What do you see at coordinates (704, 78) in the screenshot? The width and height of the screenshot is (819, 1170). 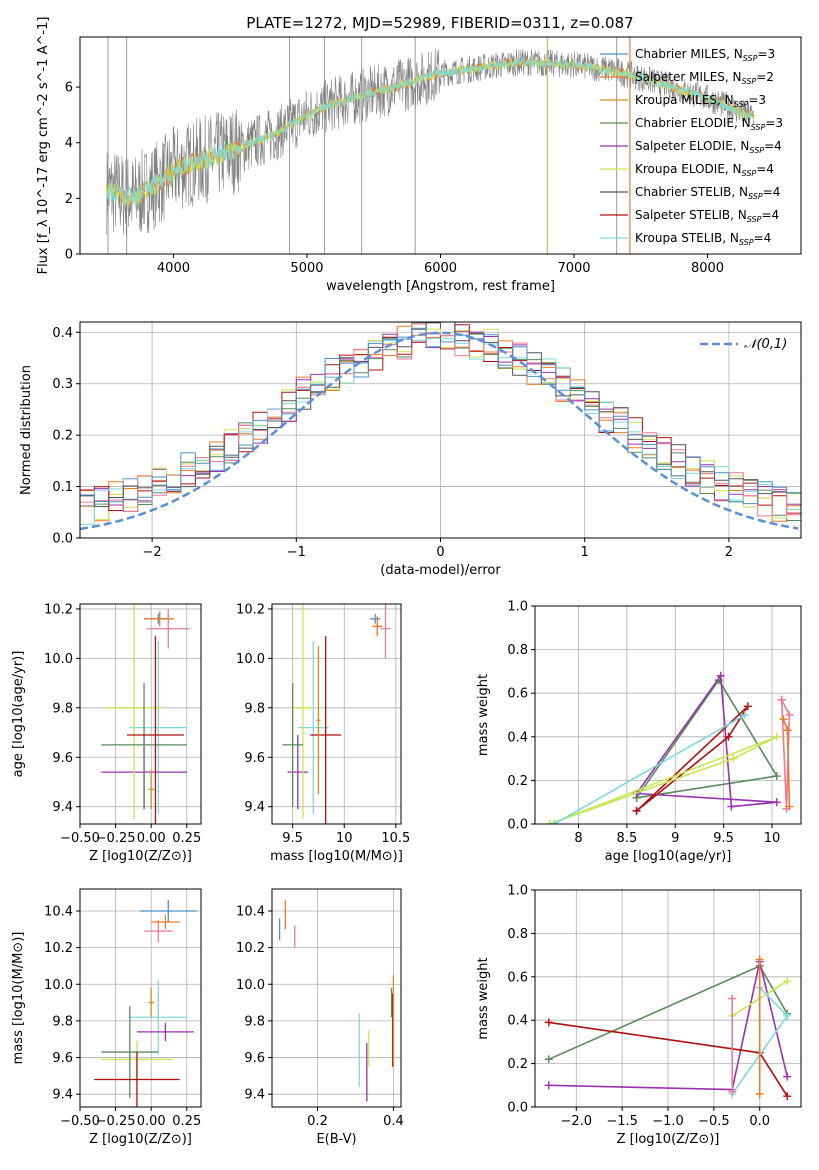 I see `legend-label: Salpeter MILES, NSSP=2` at bounding box center [704, 78].